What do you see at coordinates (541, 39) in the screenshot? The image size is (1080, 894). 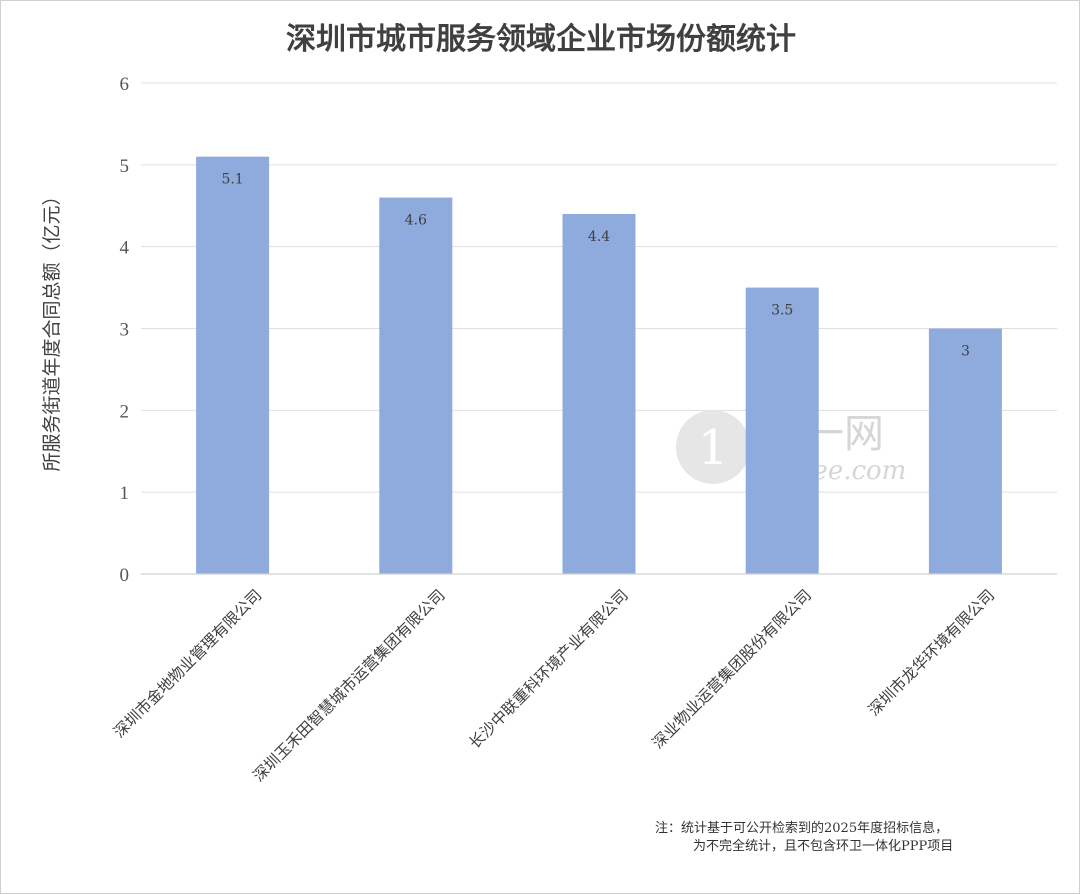 I see `chart-title: 深圳市城市服务领域企业市场份额统计` at bounding box center [541, 39].